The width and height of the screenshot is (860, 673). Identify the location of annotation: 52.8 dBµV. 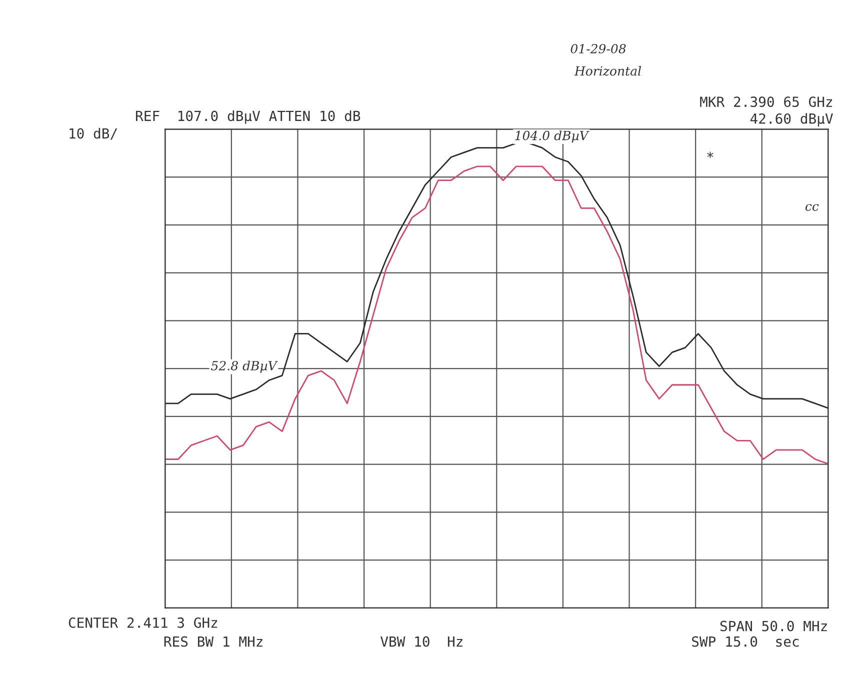
(244, 366).